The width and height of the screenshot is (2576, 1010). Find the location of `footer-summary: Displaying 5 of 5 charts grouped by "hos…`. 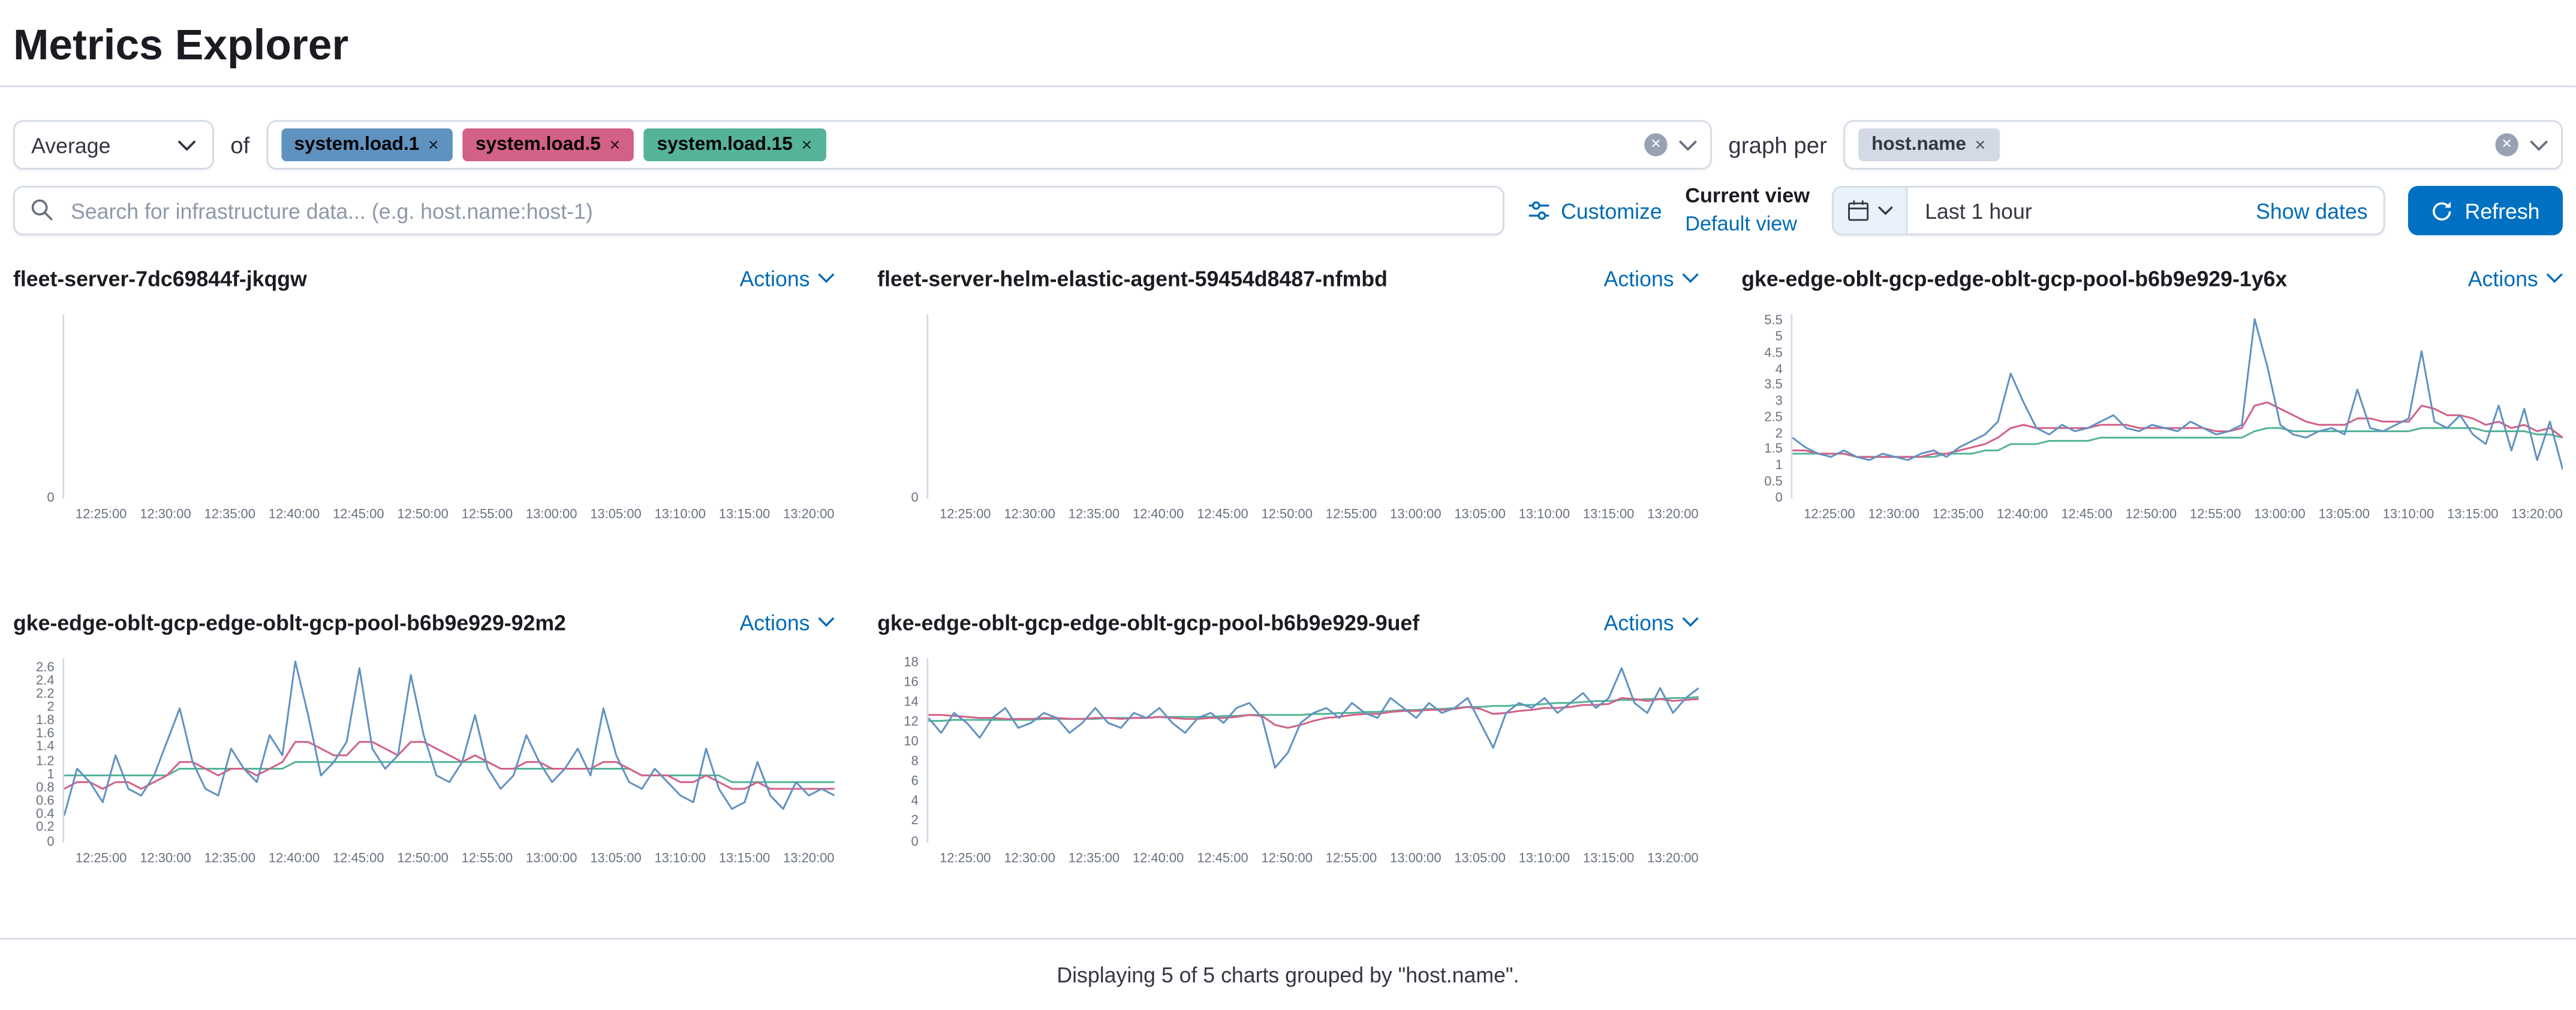

footer-summary: Displaying 5 of 5 charts grouped by "hos… is located at coordinates (1288, 974).